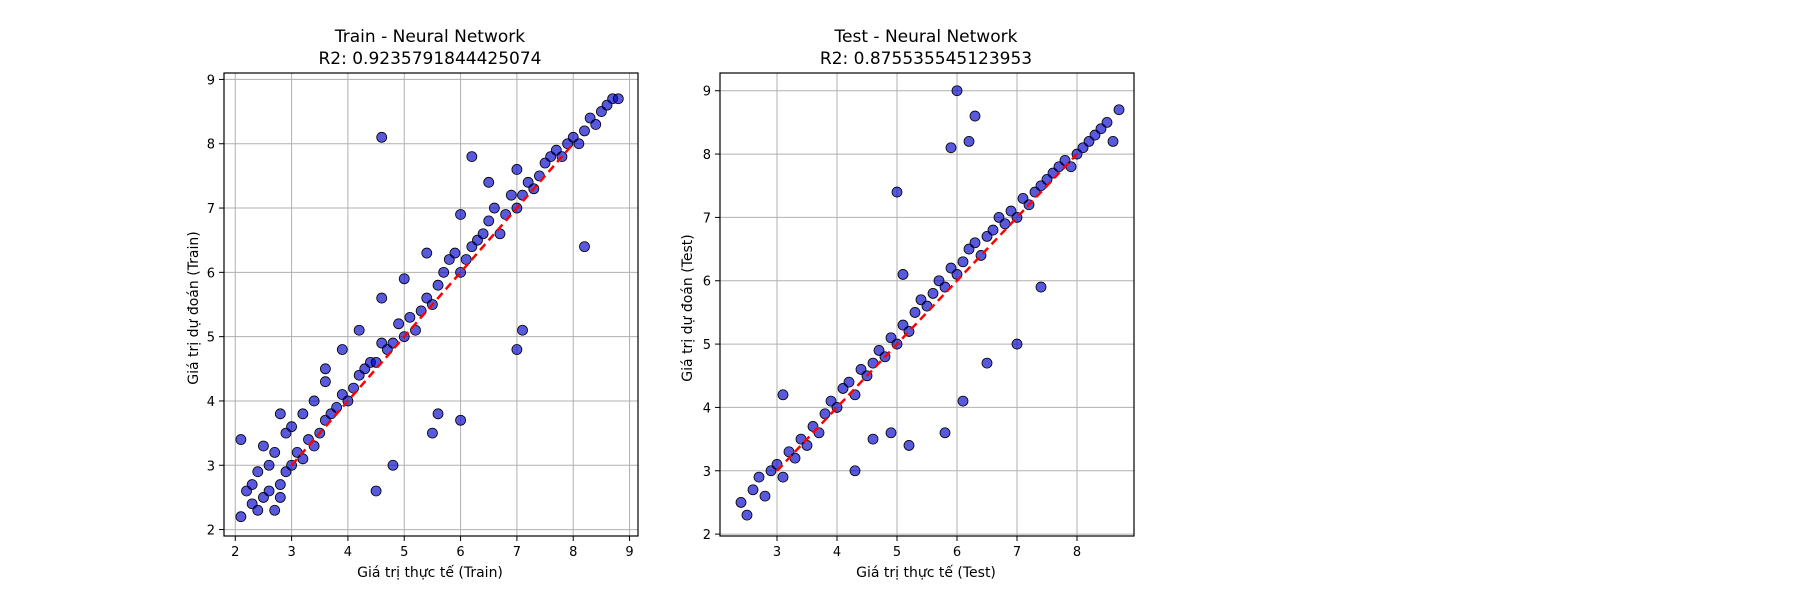  I want to click on train-reference-line, so click(432, 304).